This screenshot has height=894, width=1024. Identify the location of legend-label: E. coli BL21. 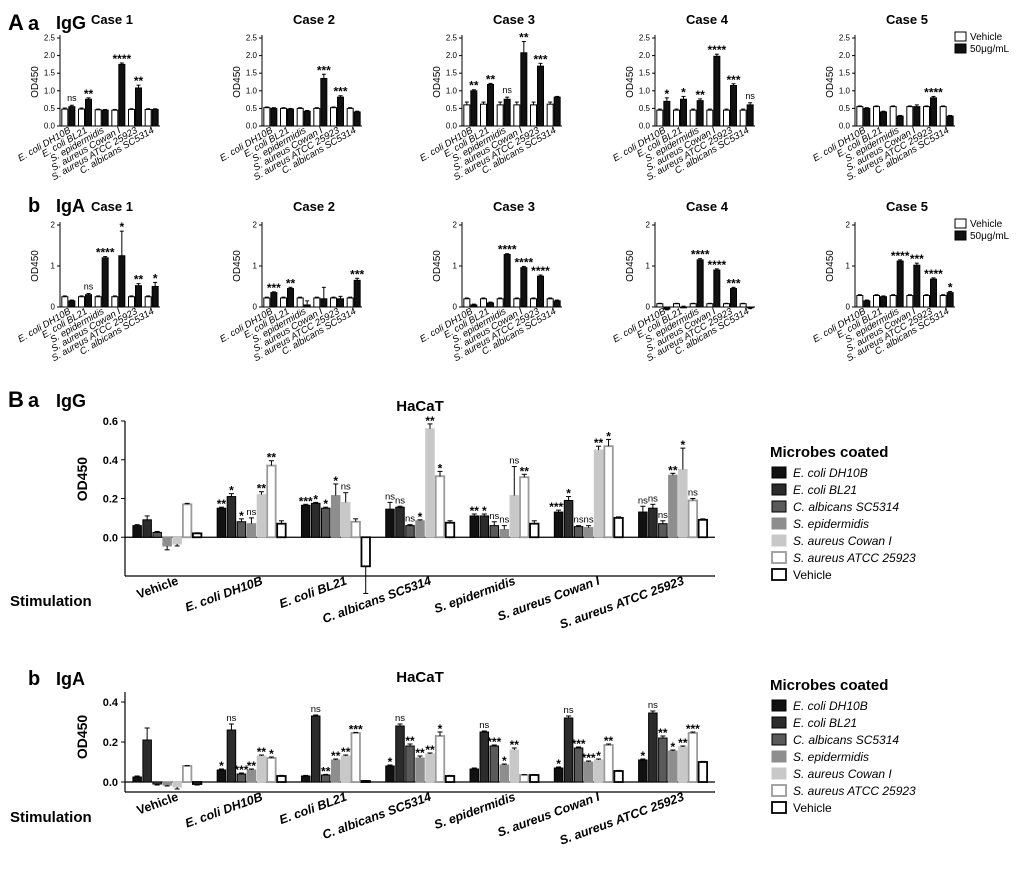
(825, 490).